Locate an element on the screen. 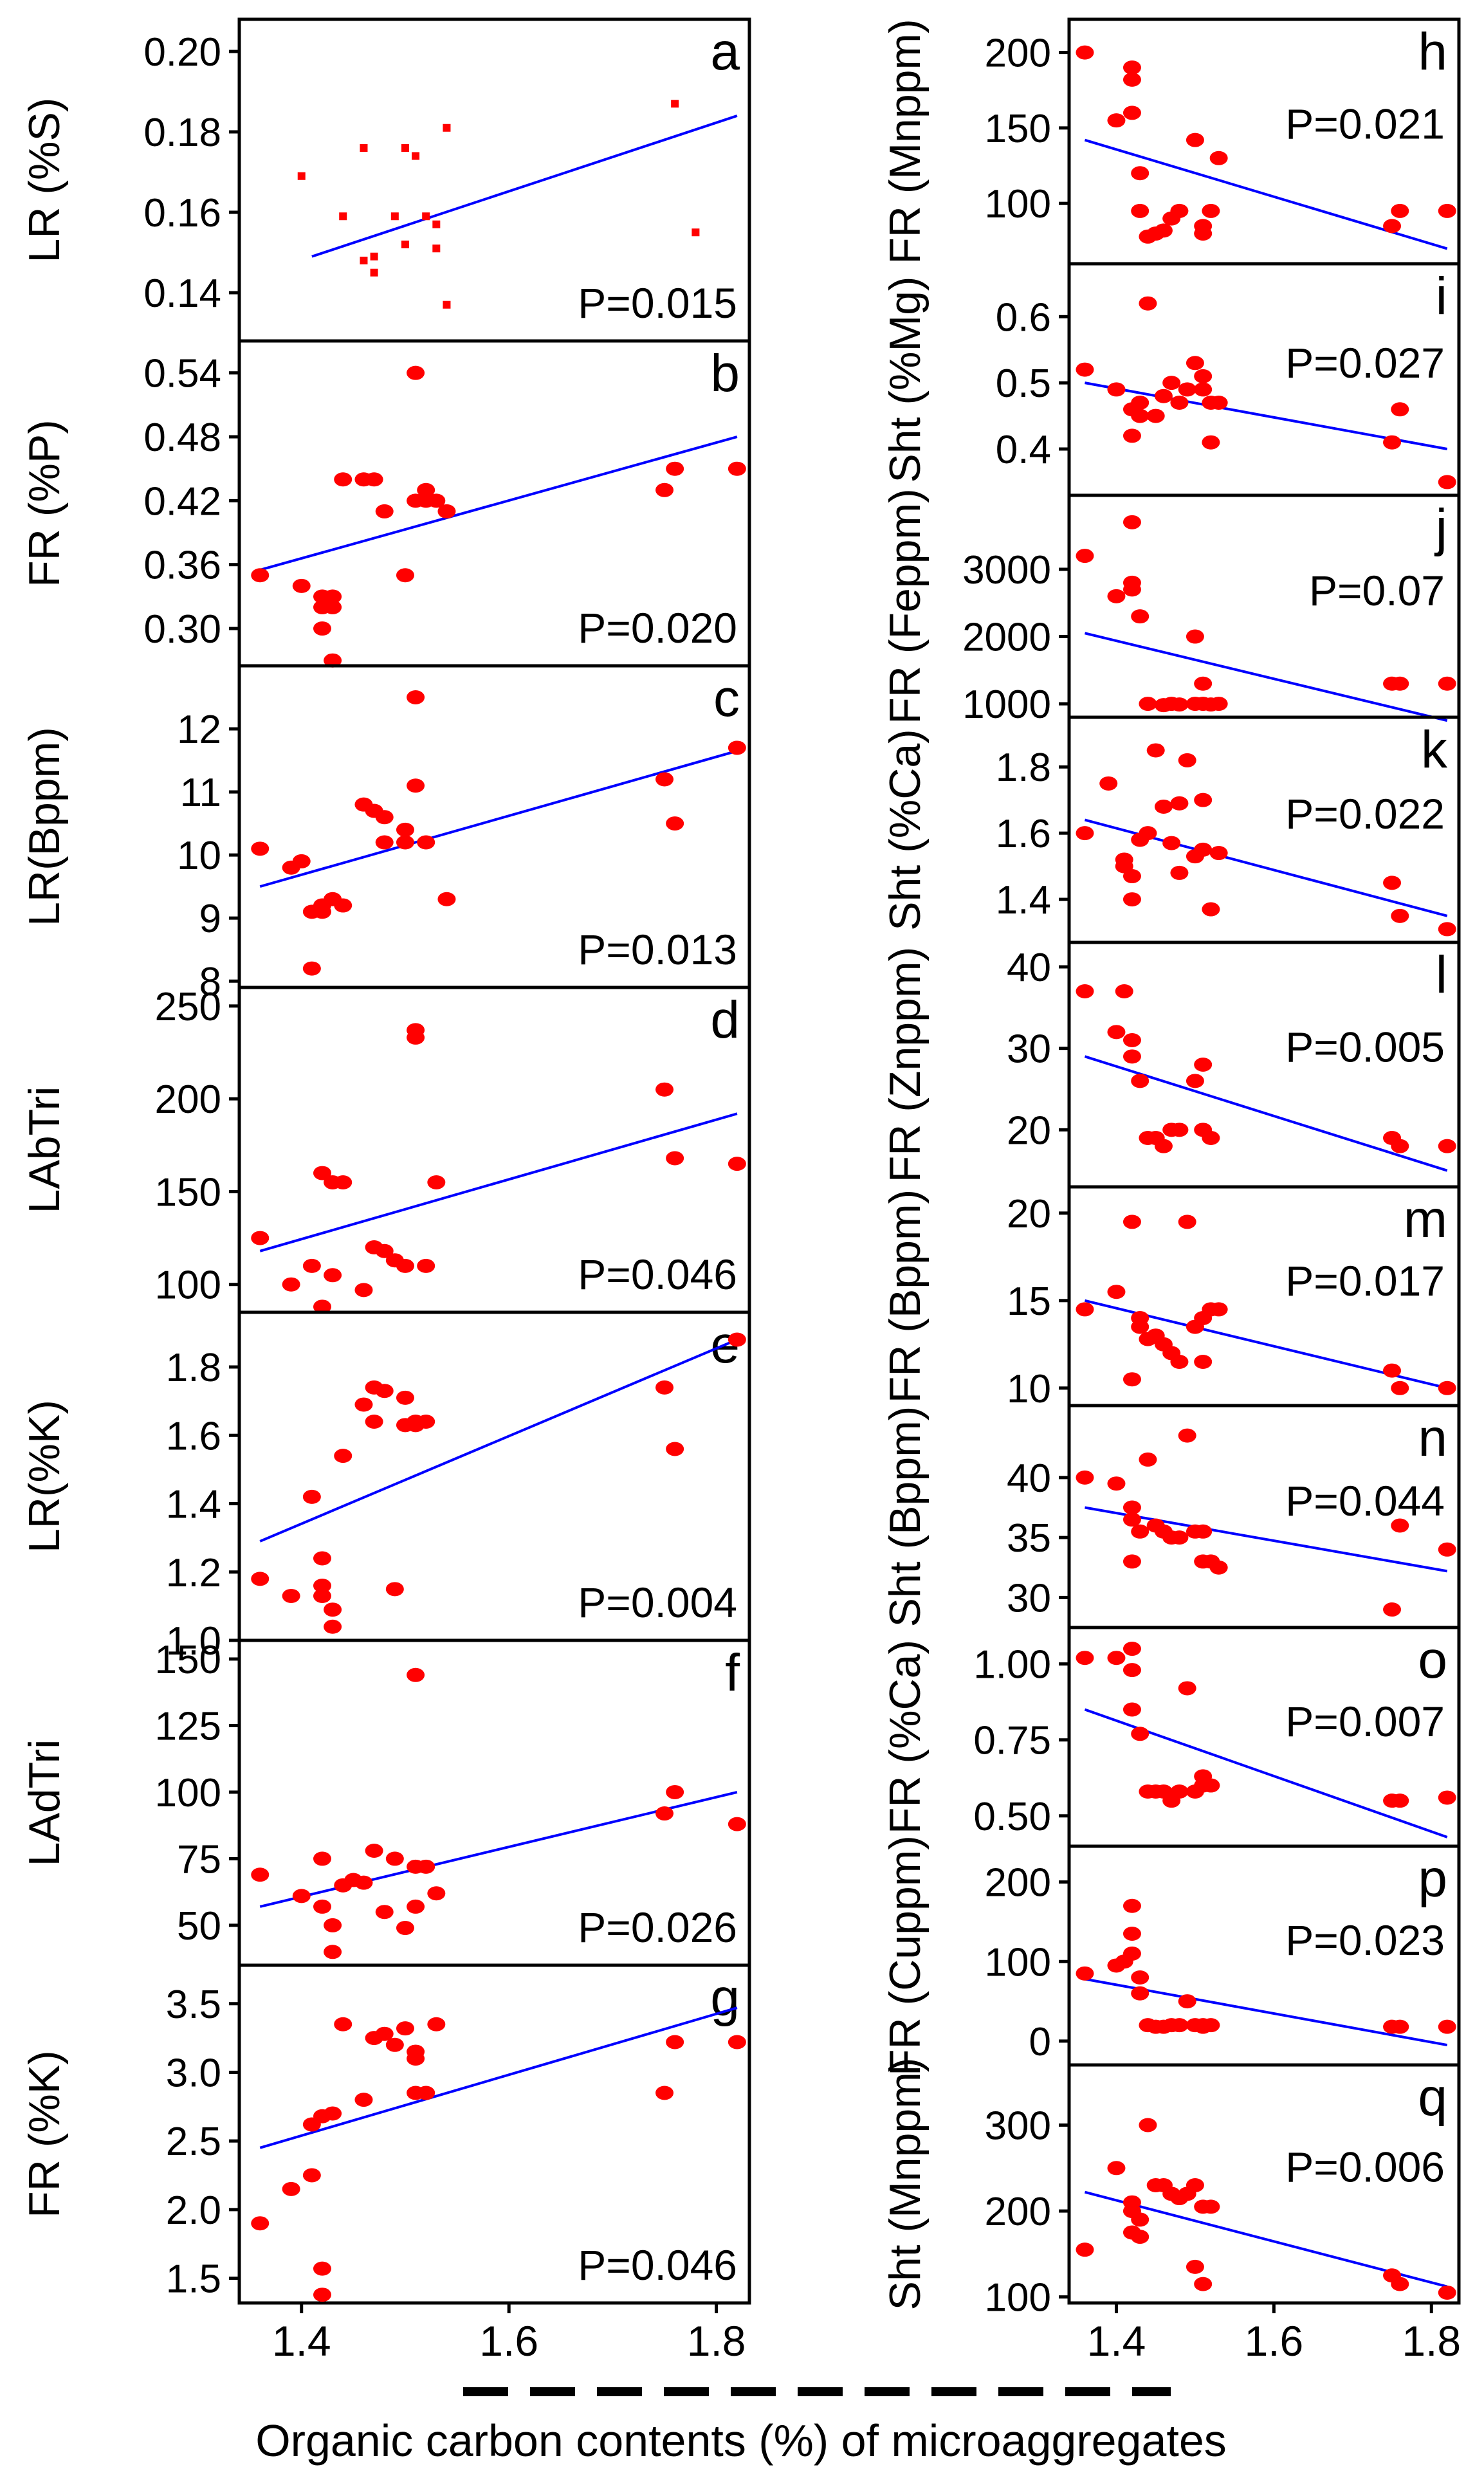 The height and width of the screenshot is (2476, 1484). panel-l-ytick-label: 30 is located at coordinates (1029, 1049).